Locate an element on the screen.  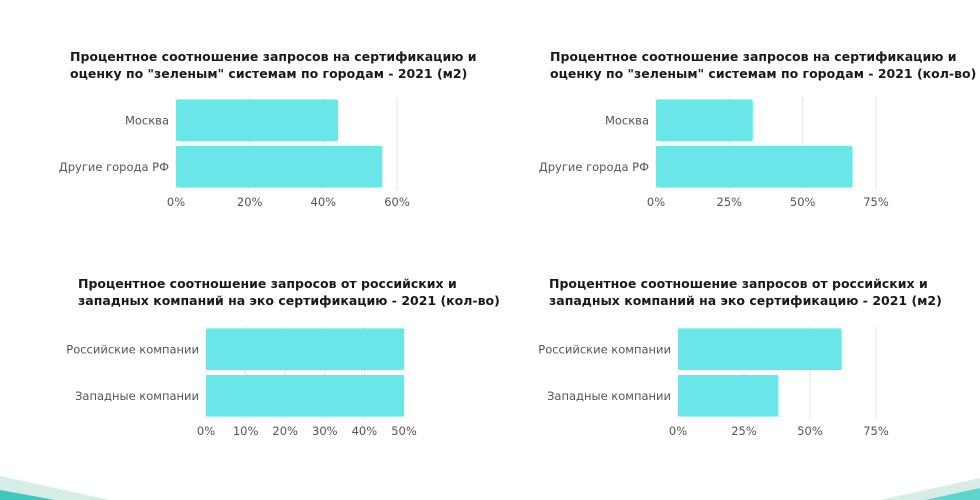
decor-teal-wave-right is located at coordinates (952, 494).